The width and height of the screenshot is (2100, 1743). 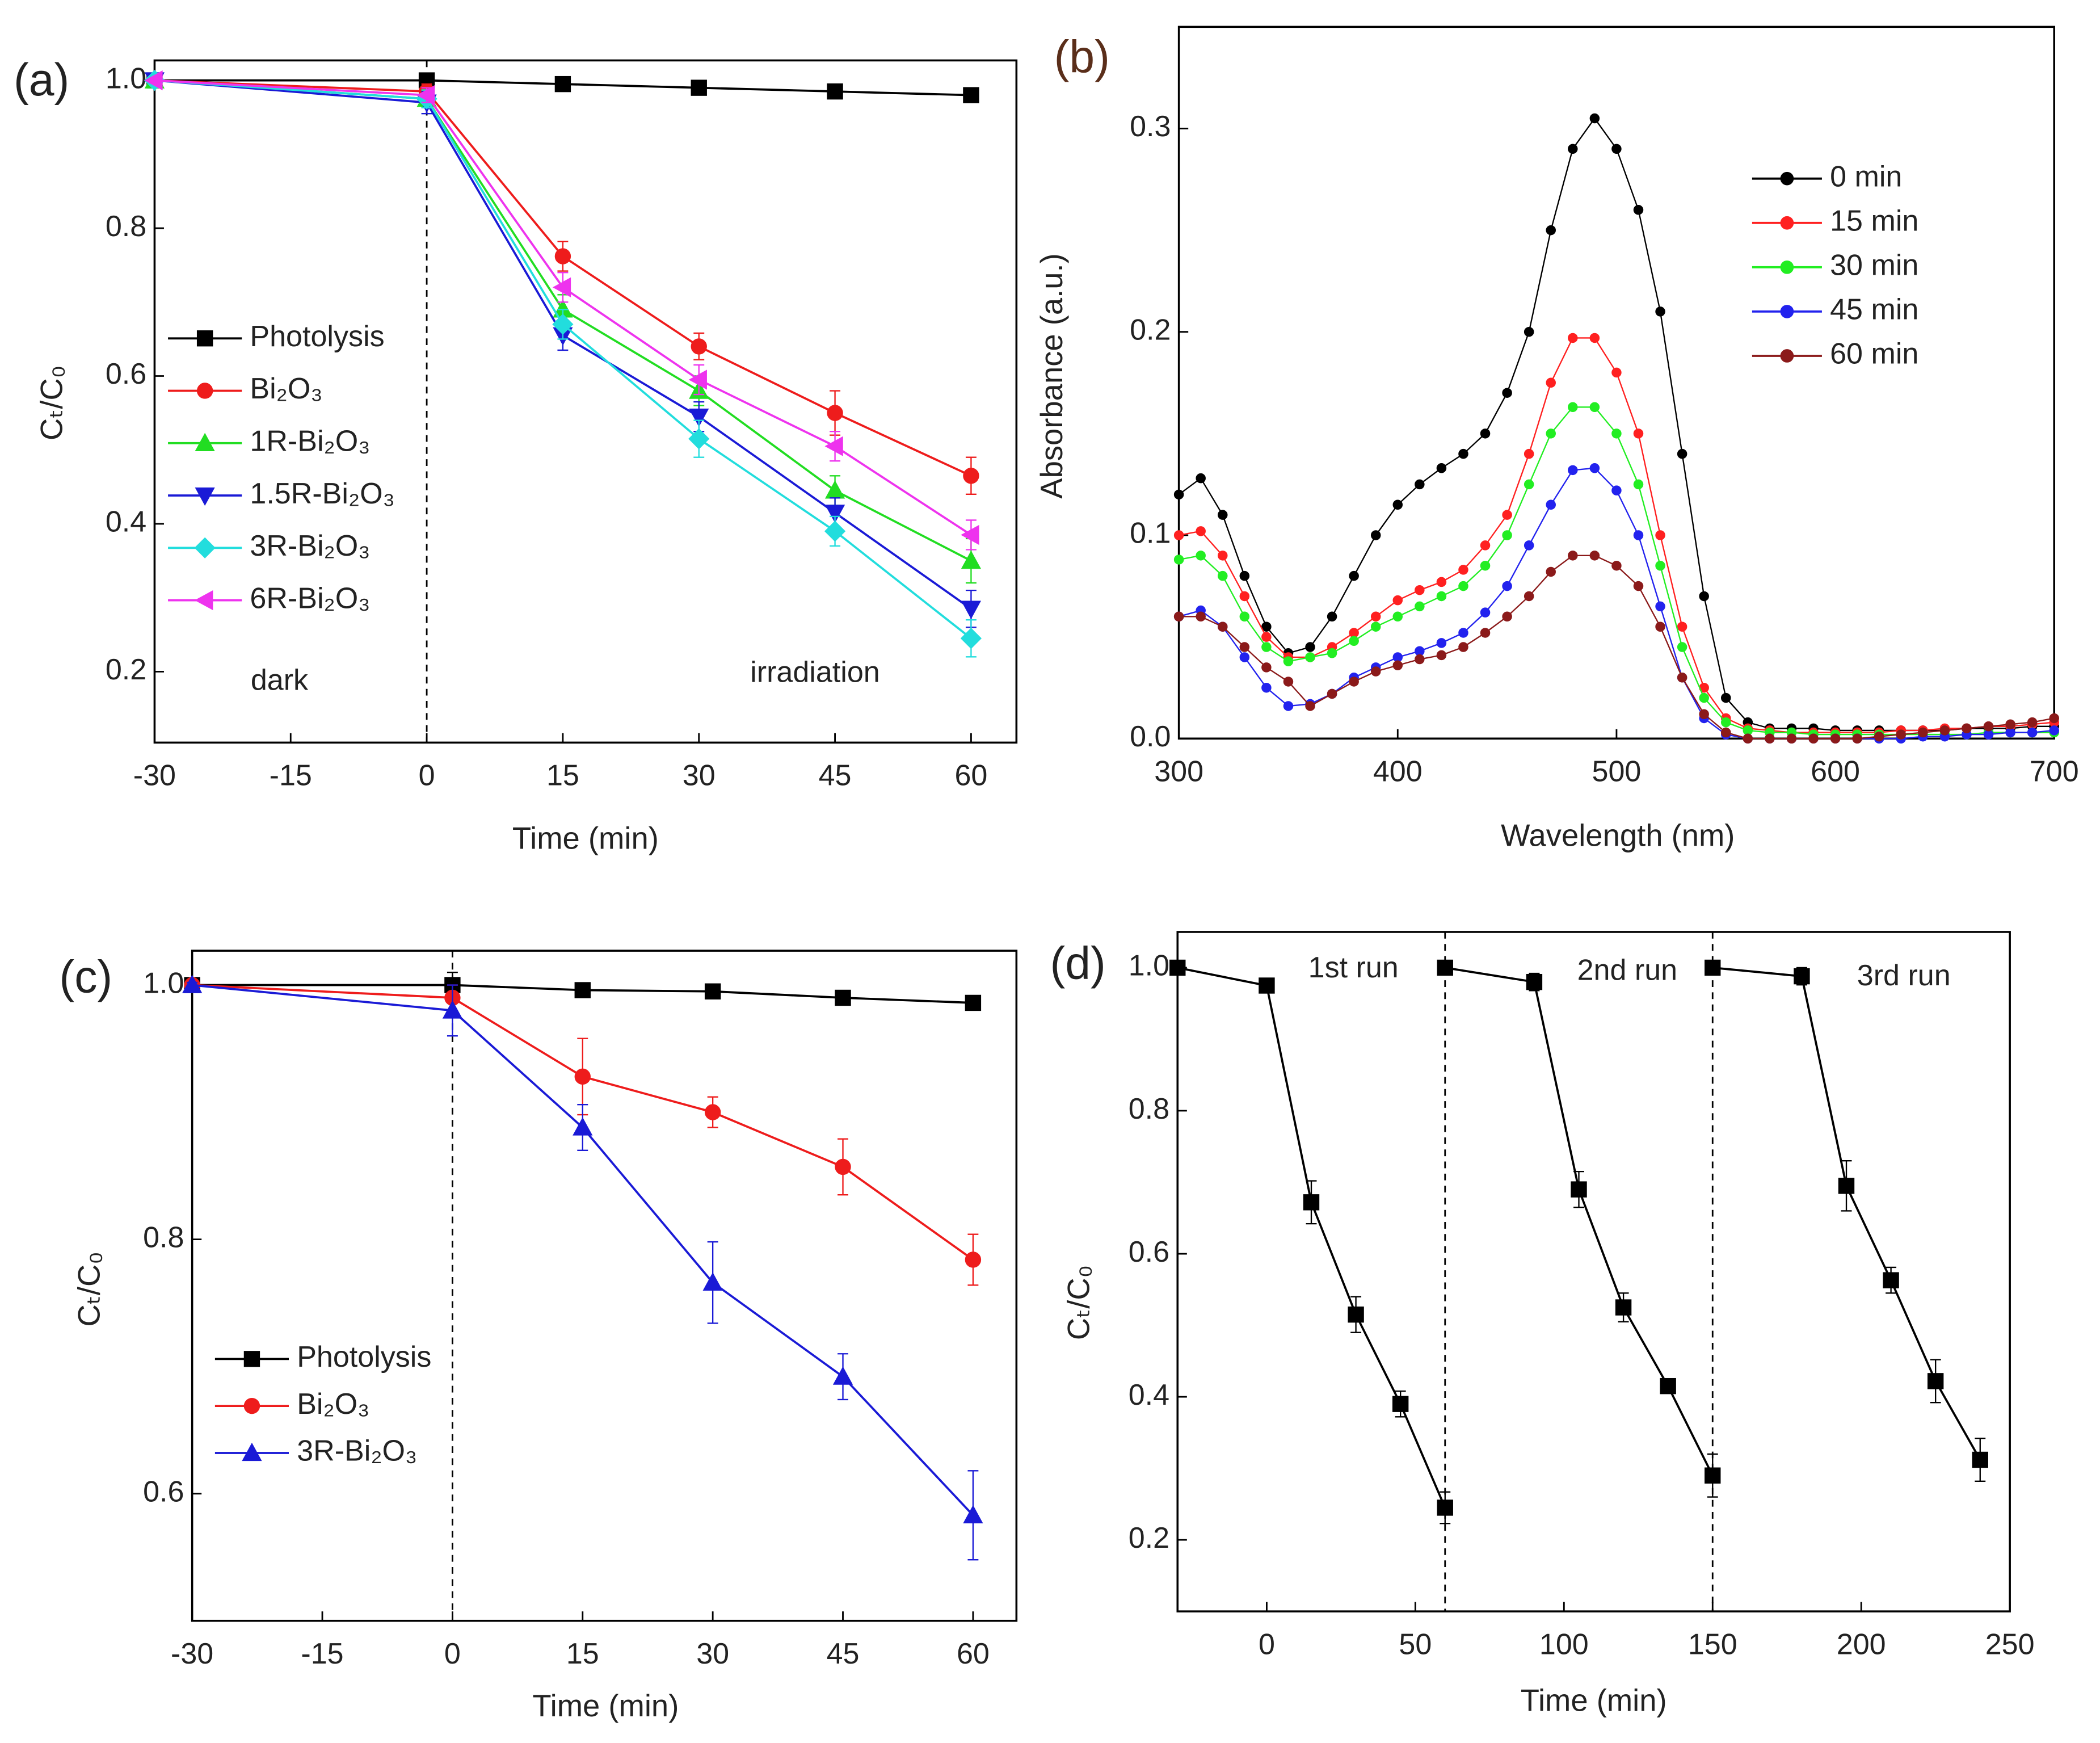 I want to click on legend-label: 1R-Bi₂O₃, so click(x=310, y=441).